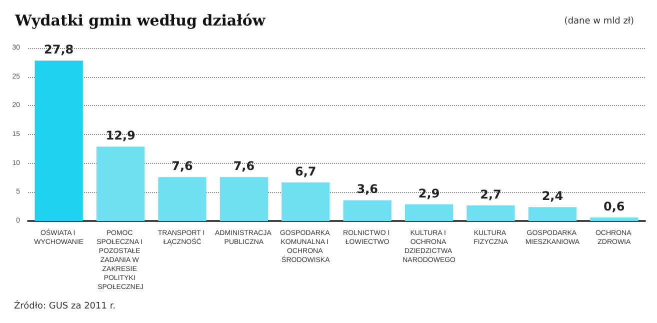  What do you see at coordinates (429, 193) in the screenshot?
I see `data-label: 2,9` at bounding box center [429, 193].